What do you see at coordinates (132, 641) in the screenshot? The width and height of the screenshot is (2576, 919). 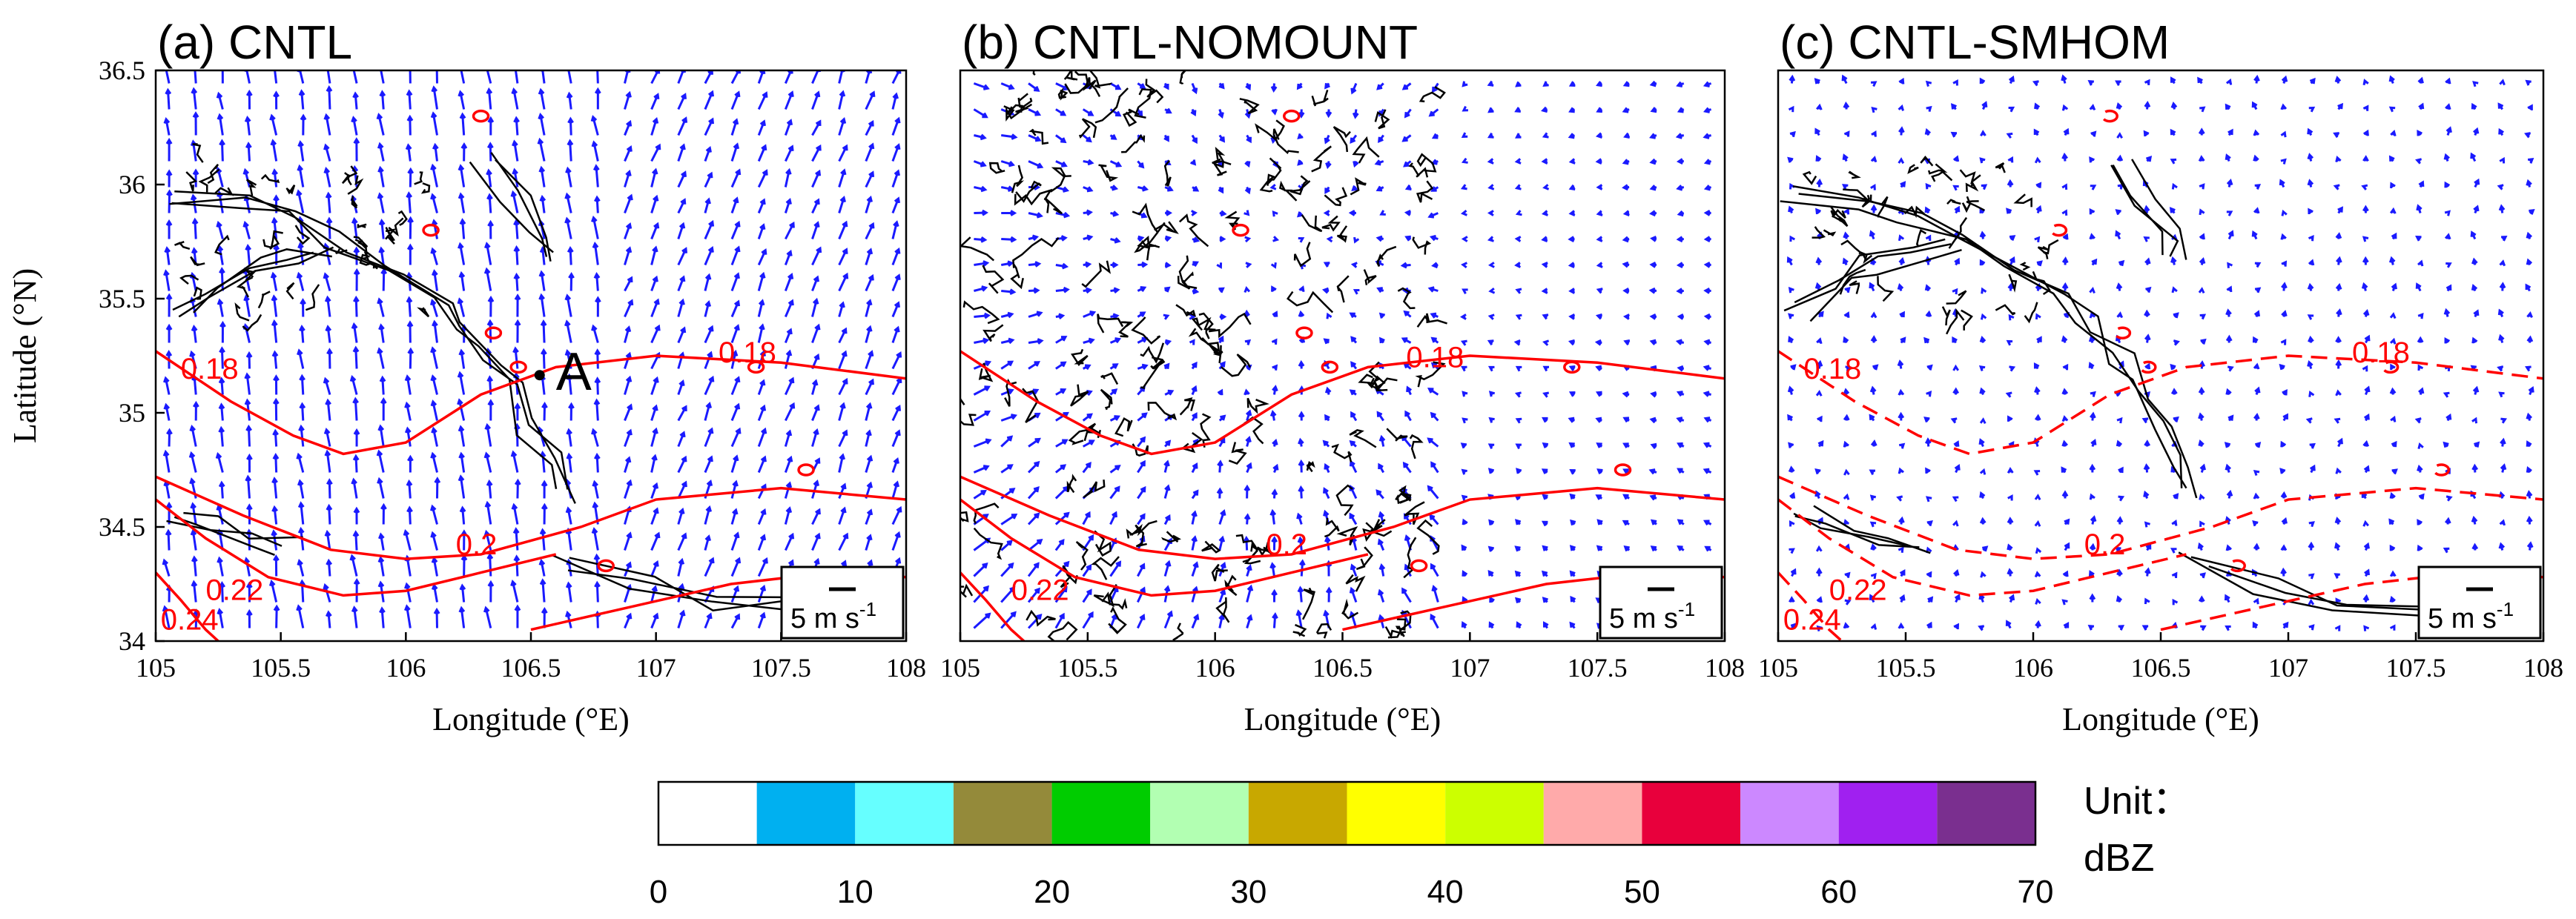 I see `y-tick-label: 34` at bounding box center [132, 641].